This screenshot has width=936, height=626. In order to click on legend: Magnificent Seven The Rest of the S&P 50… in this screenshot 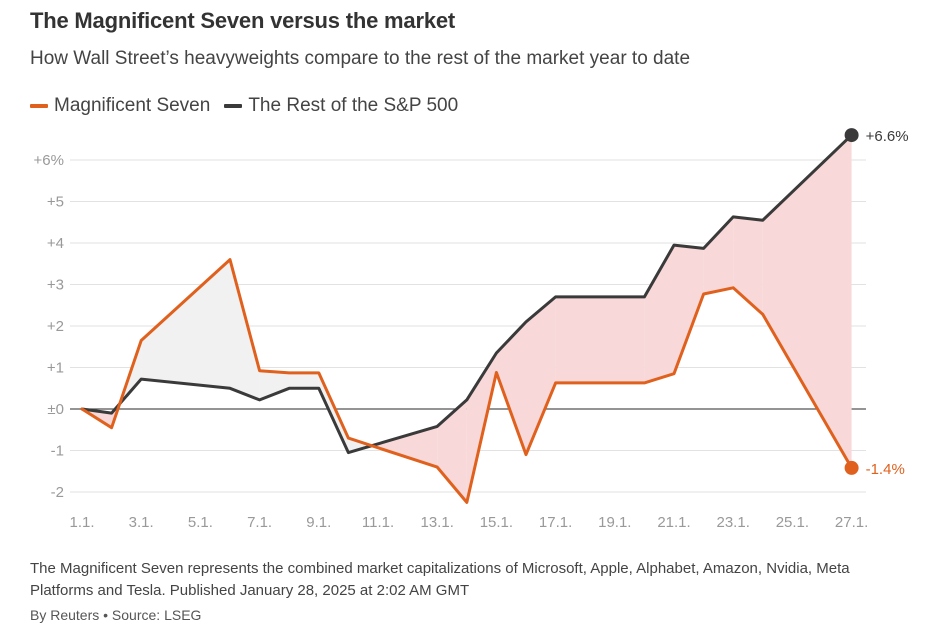, I will do `click(251, 106)`.